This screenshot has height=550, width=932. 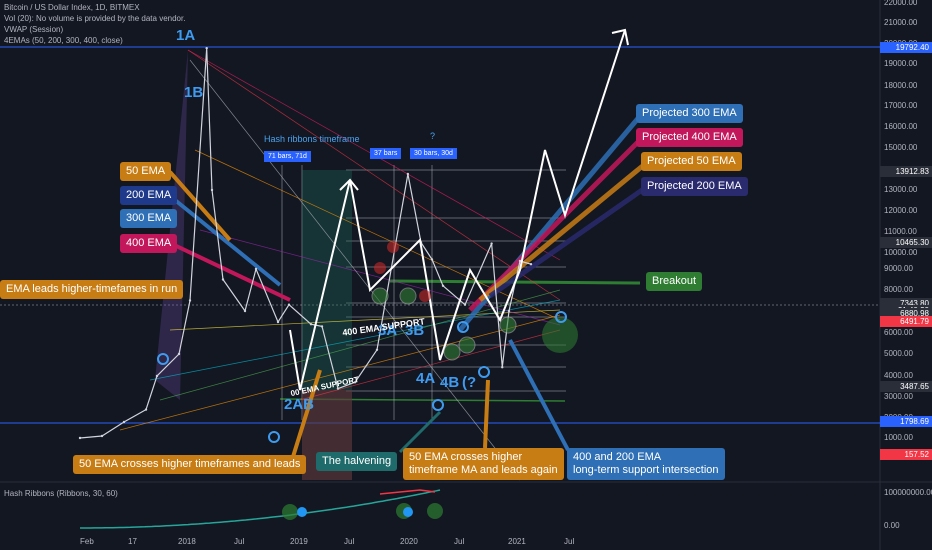 I want to click on price-badge: 6880.98, so click(x=906, y=313).